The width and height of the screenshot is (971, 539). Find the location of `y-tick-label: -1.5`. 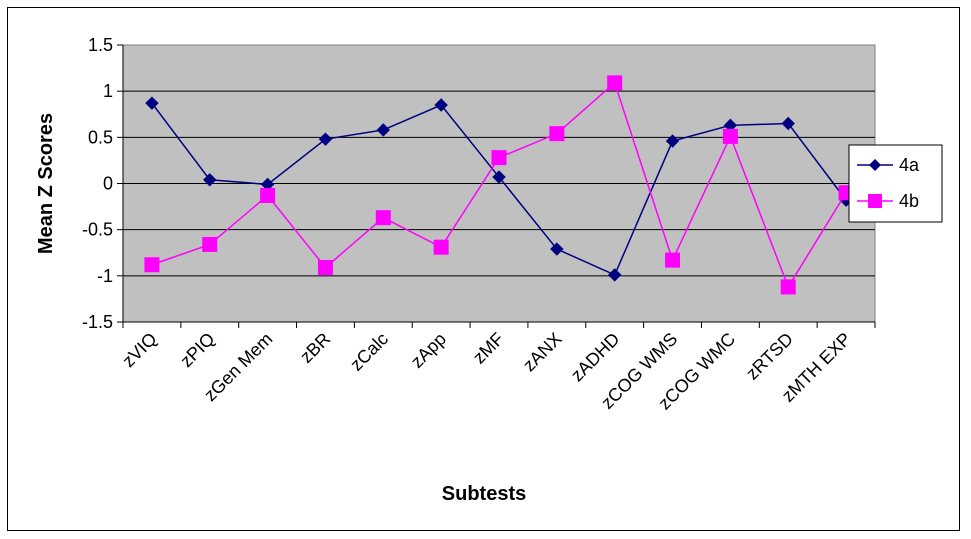

y-tick-label: -1.5 is located at coordinates (97, 322).